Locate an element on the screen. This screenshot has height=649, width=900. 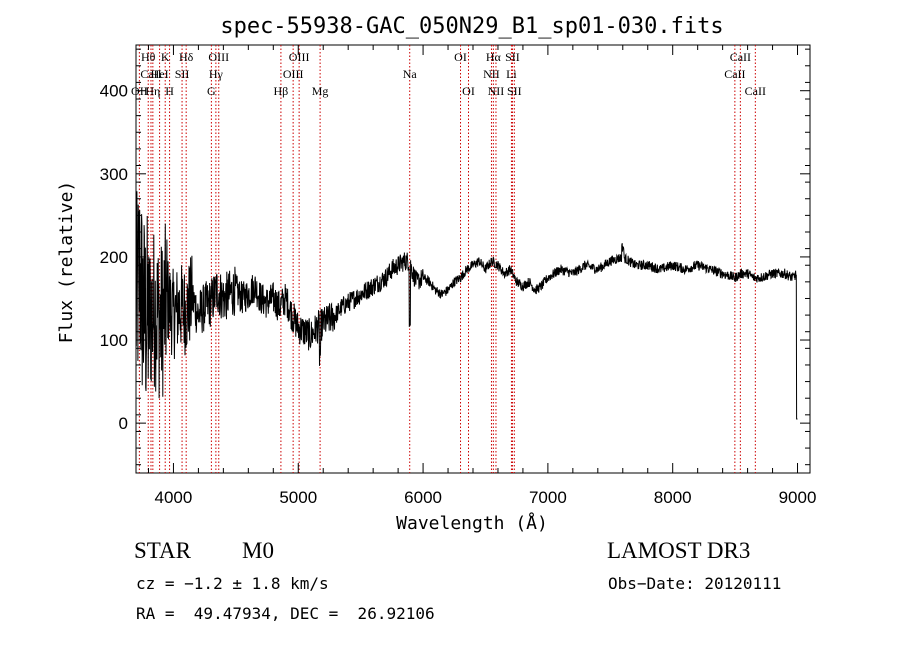
marker-label: K is located at coordinates (165, 57).